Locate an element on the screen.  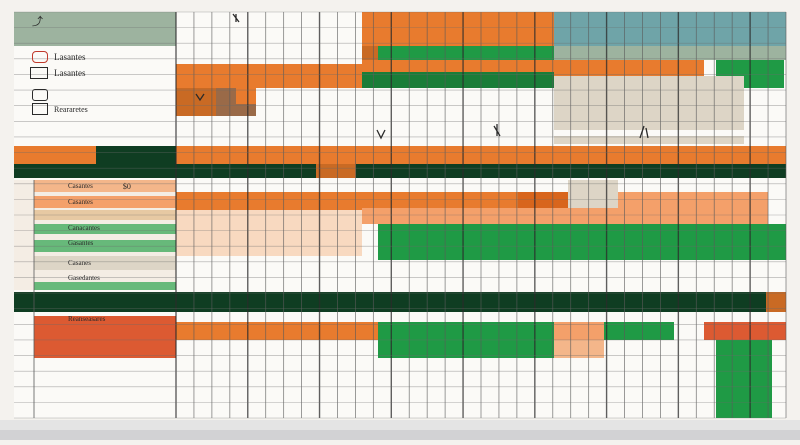
cell-orange-b is located at coordinates (246, 96).